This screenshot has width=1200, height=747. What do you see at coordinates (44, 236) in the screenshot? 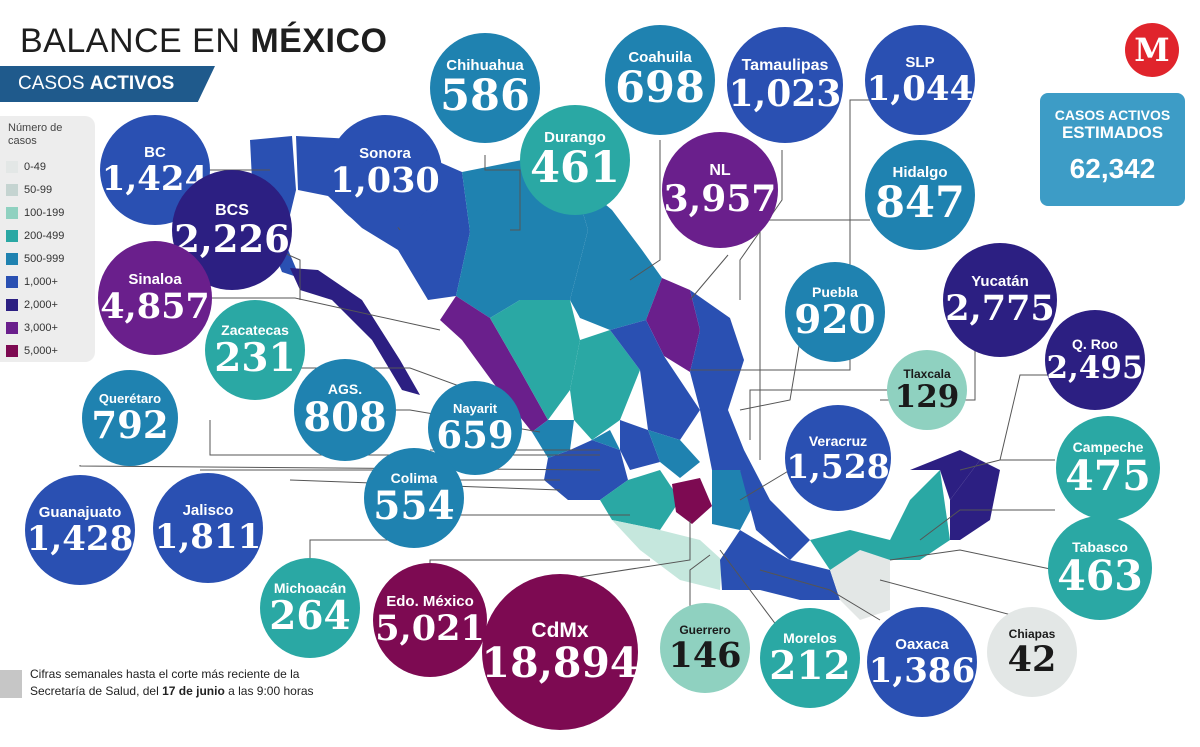
I see `legend-label: 200-499` at bounding box center [44, 236].